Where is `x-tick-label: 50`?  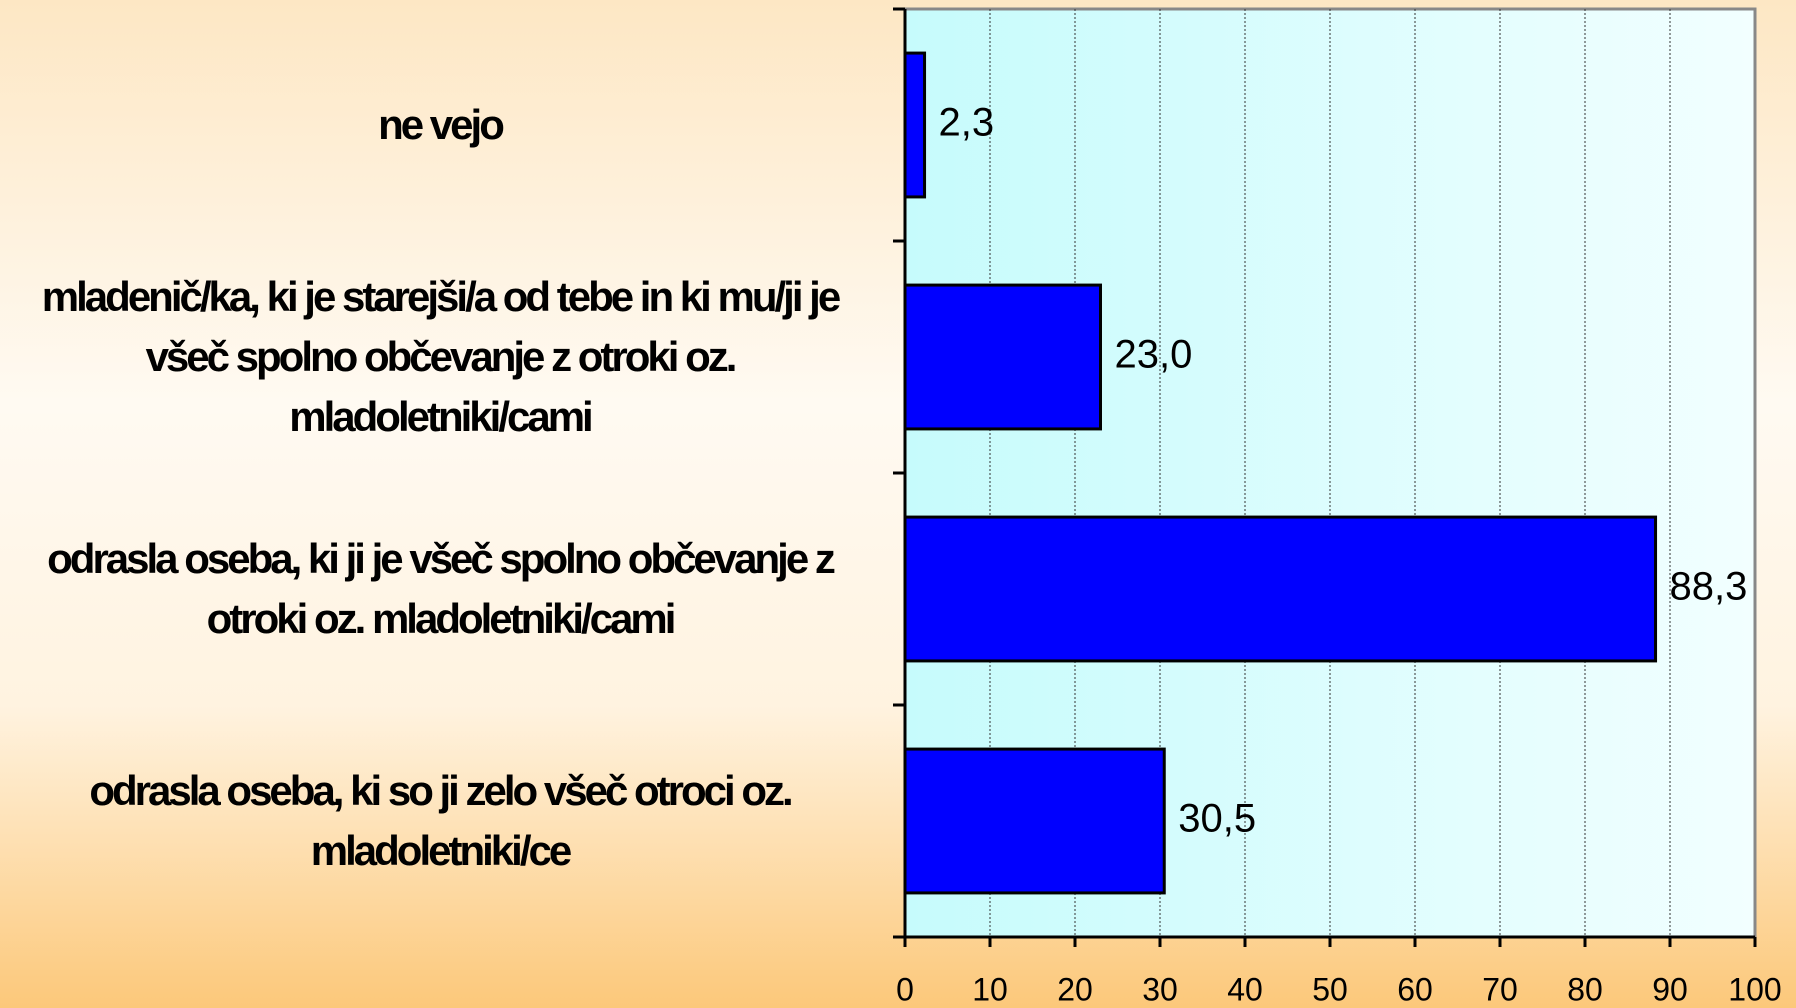 x-tick-label: 50 is located at coordinates (1330, 989).